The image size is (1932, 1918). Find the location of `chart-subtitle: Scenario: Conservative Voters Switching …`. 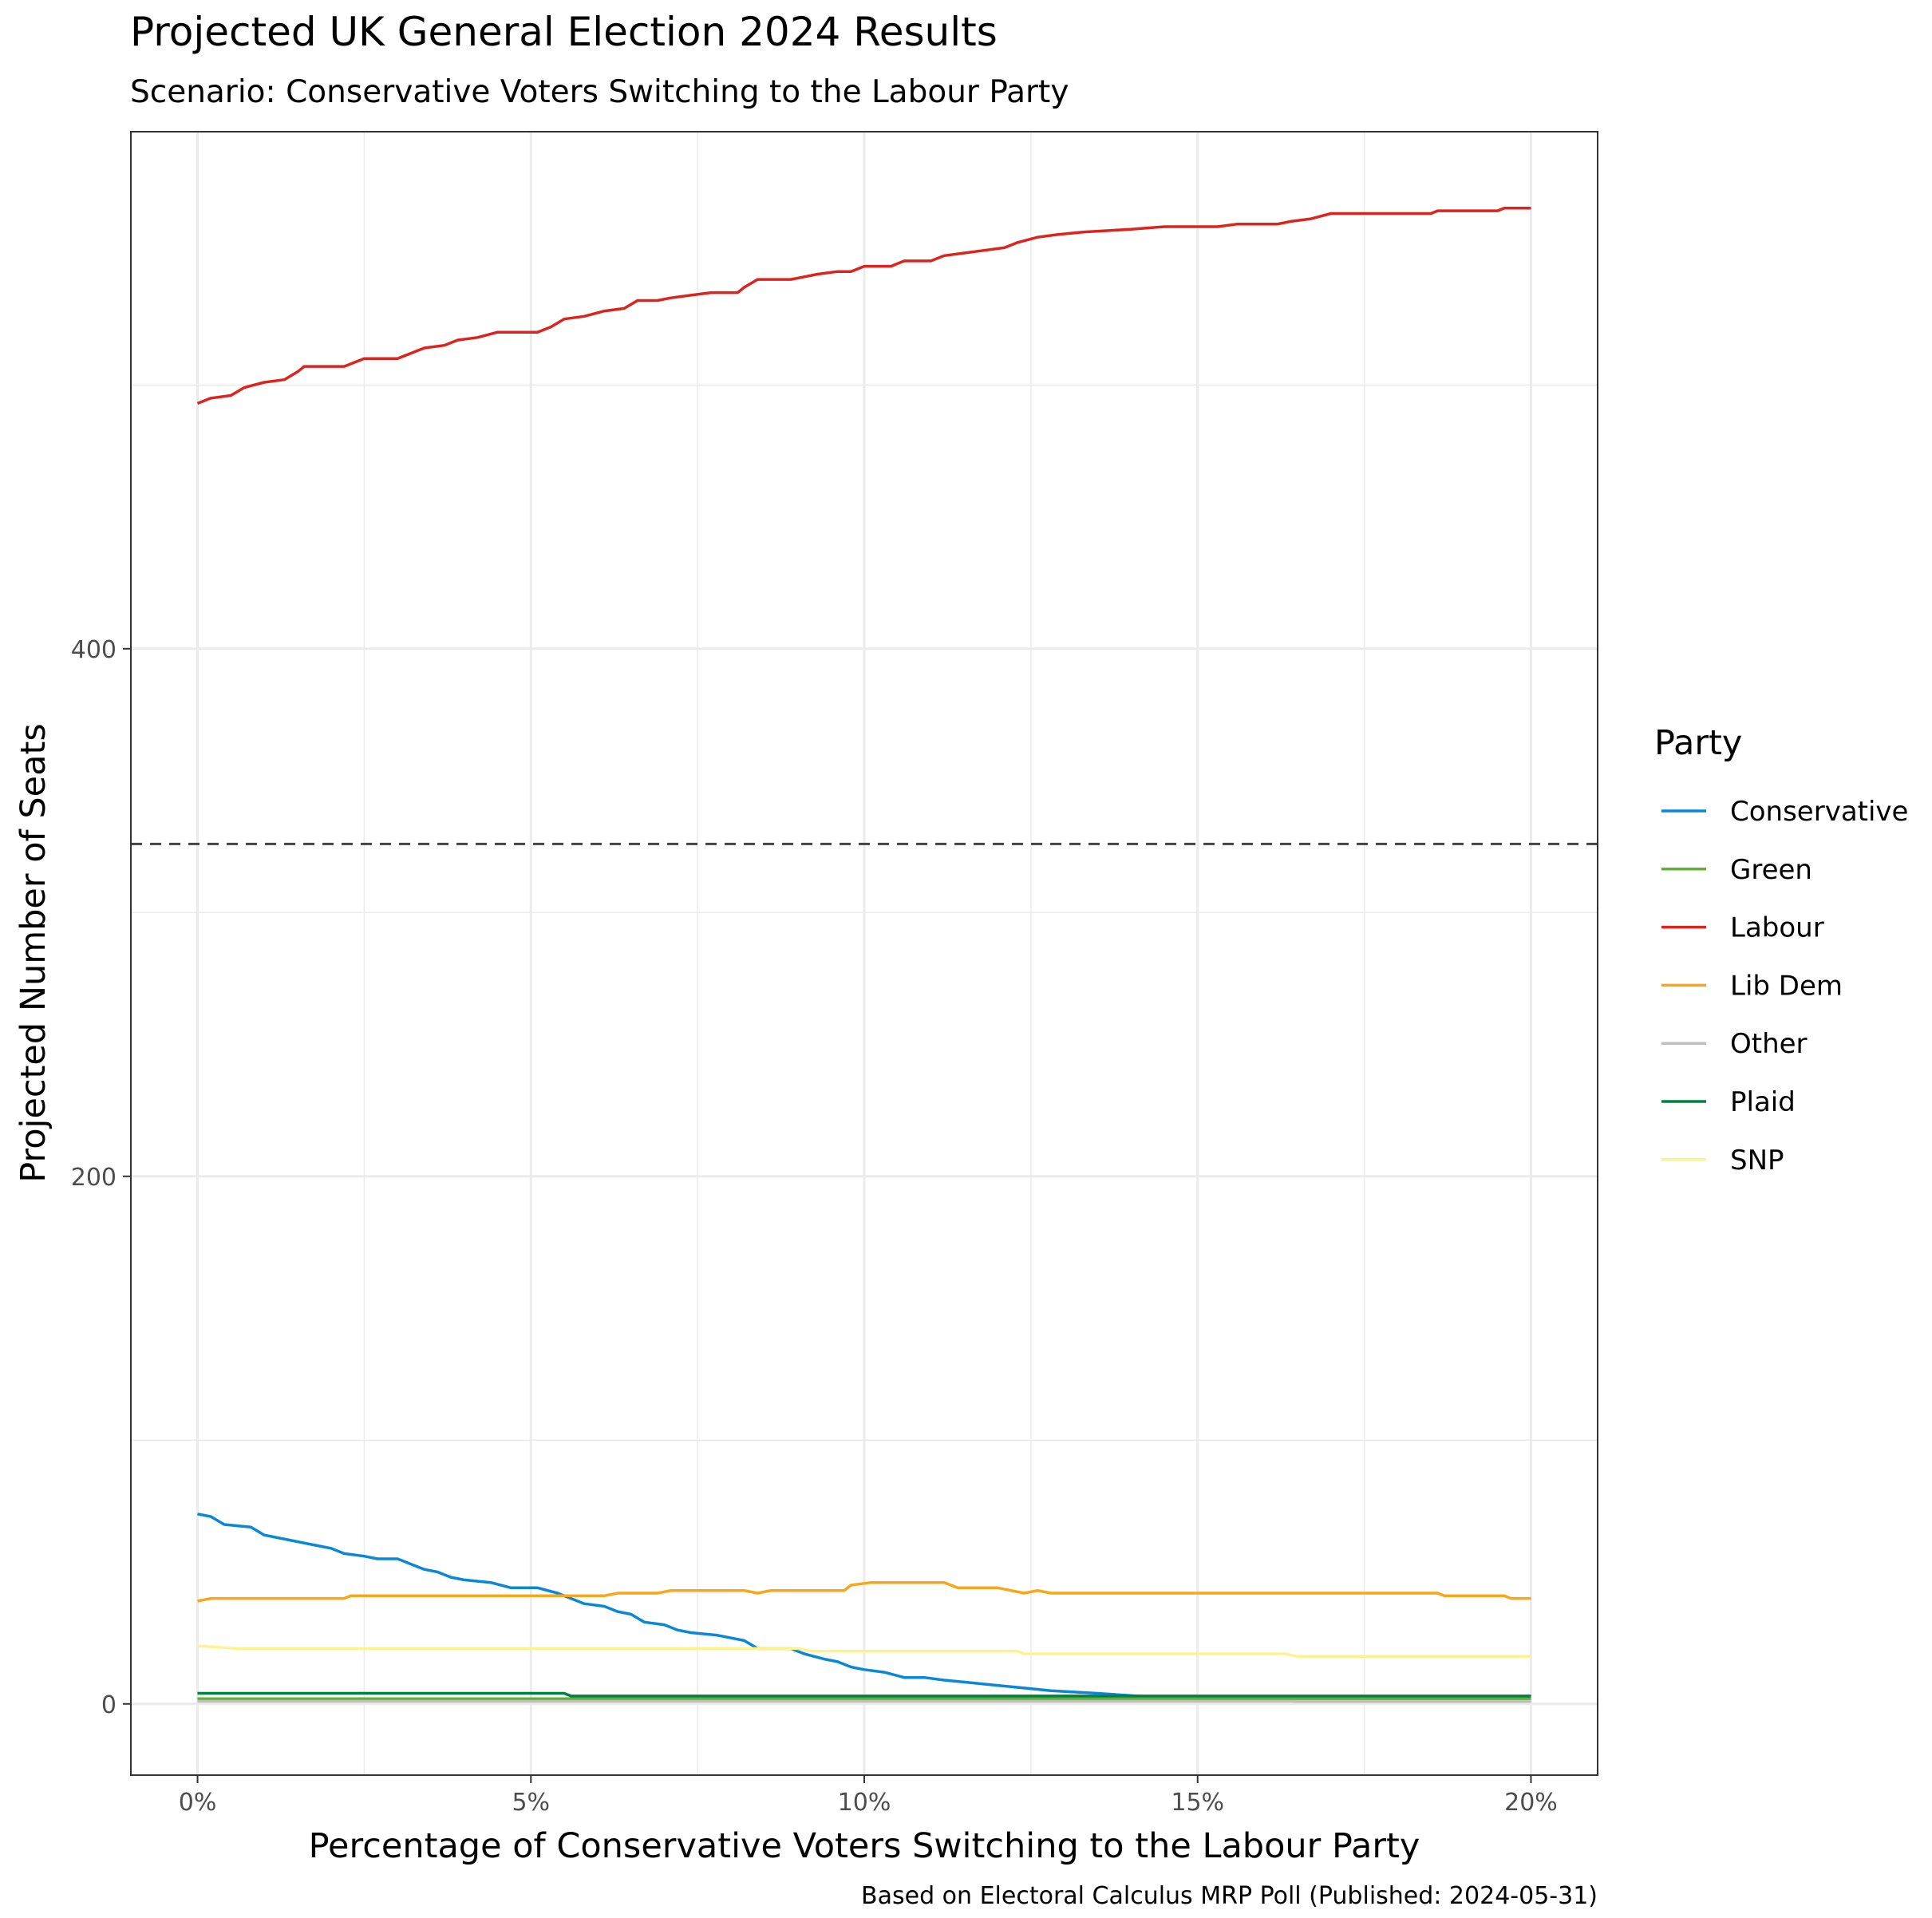

chart-subtitle: Scenario: Conservative Voters Switching … is located at coordinates (599, 92).